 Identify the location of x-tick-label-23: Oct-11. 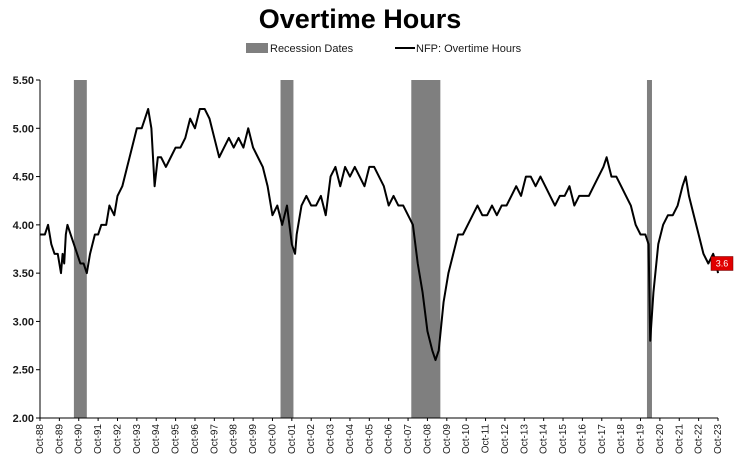
(486, 439).